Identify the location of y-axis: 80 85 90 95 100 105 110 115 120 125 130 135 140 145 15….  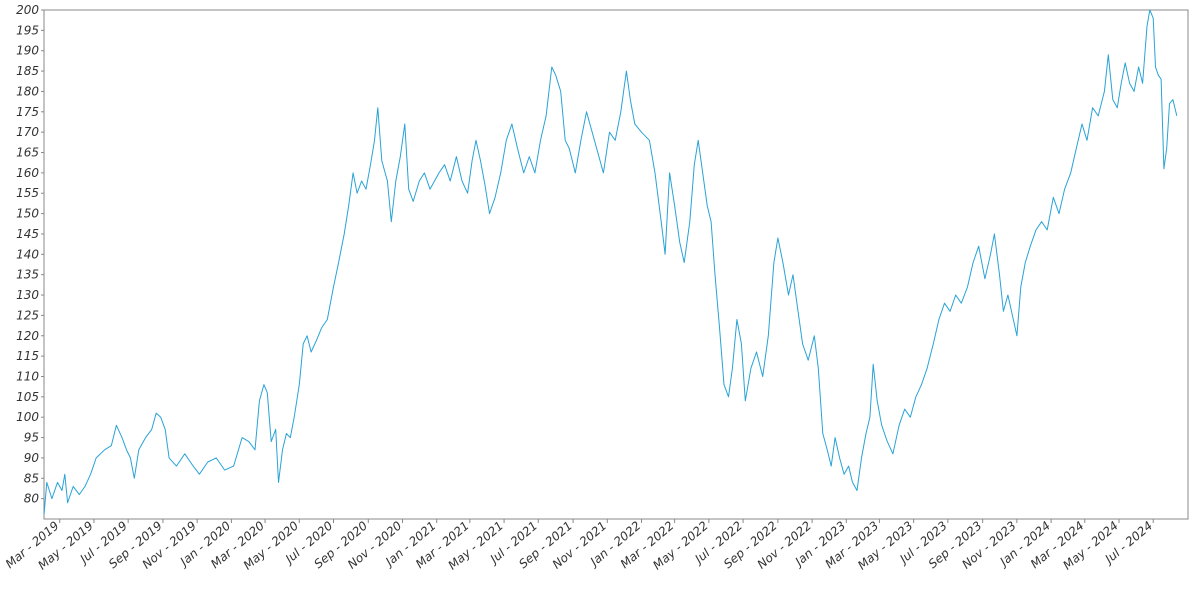
(30, 254).